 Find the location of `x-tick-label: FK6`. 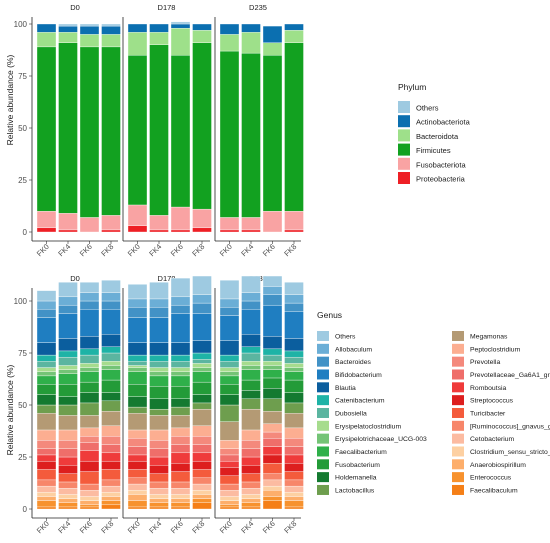

x-tick-label: FK6 is located at coordinates (86, 527).